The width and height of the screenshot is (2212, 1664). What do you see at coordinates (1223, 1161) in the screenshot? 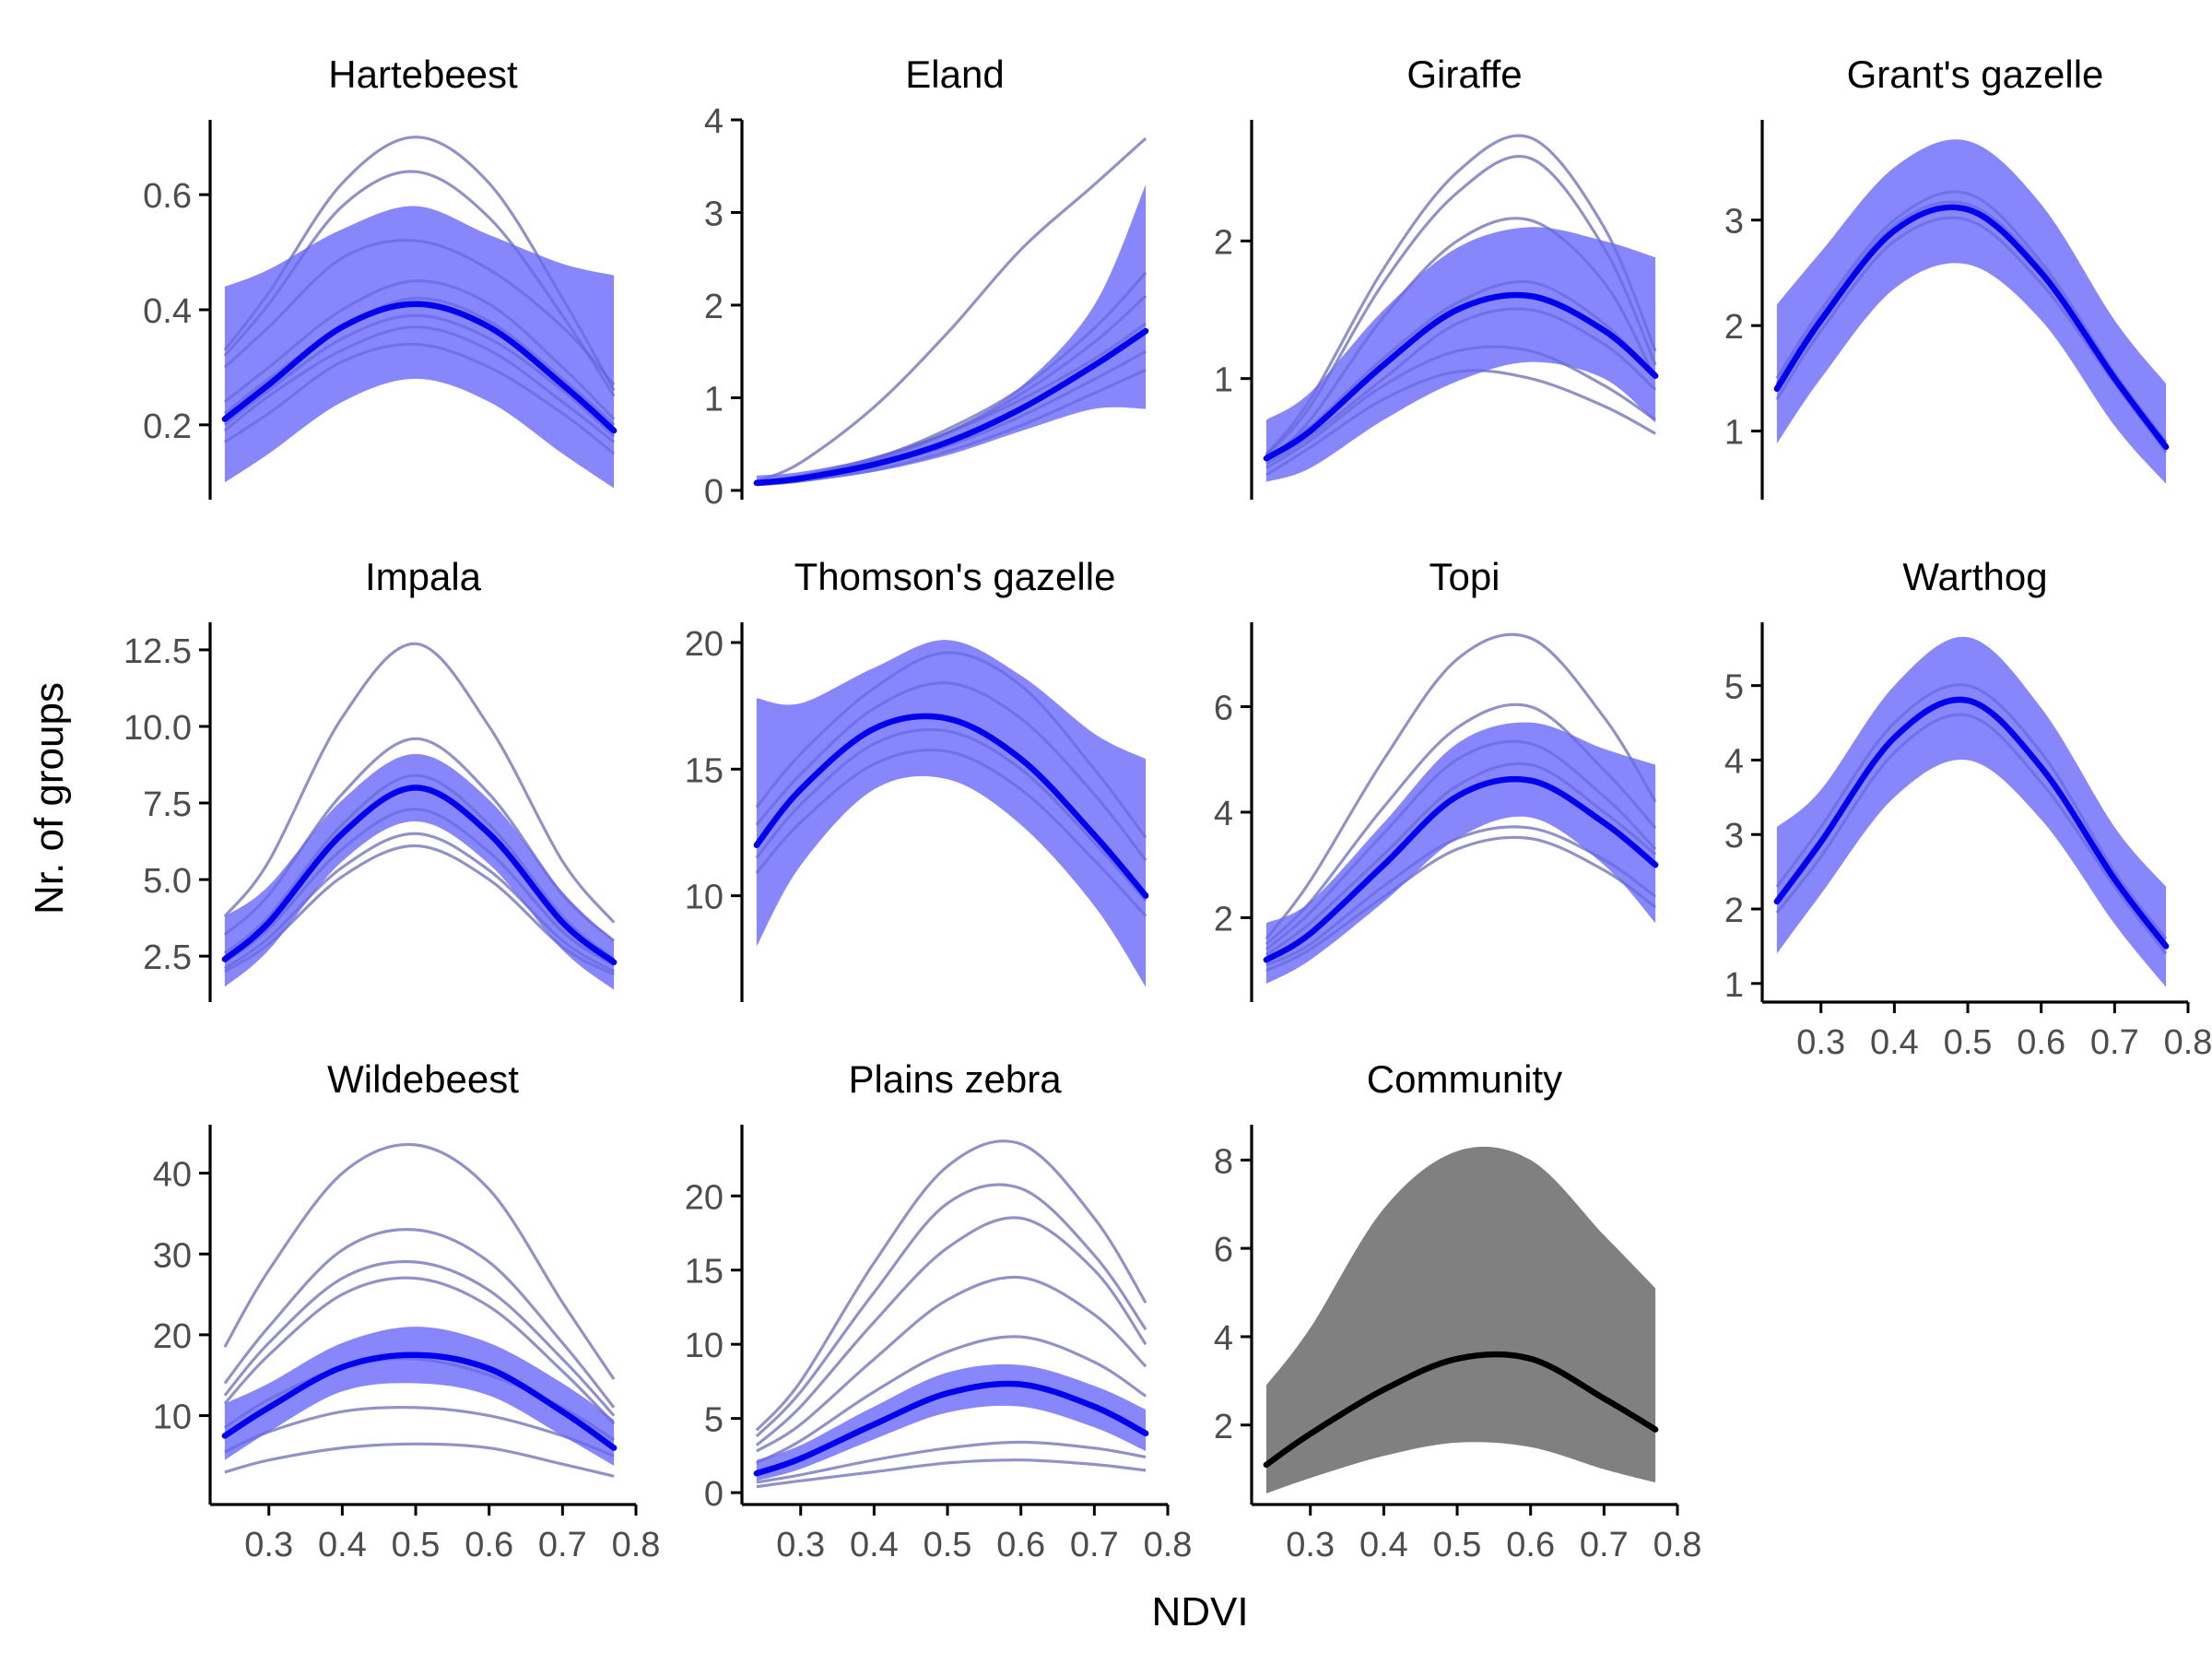
I see `y-tick-label: 8` at bounding box center [1223, 1161].